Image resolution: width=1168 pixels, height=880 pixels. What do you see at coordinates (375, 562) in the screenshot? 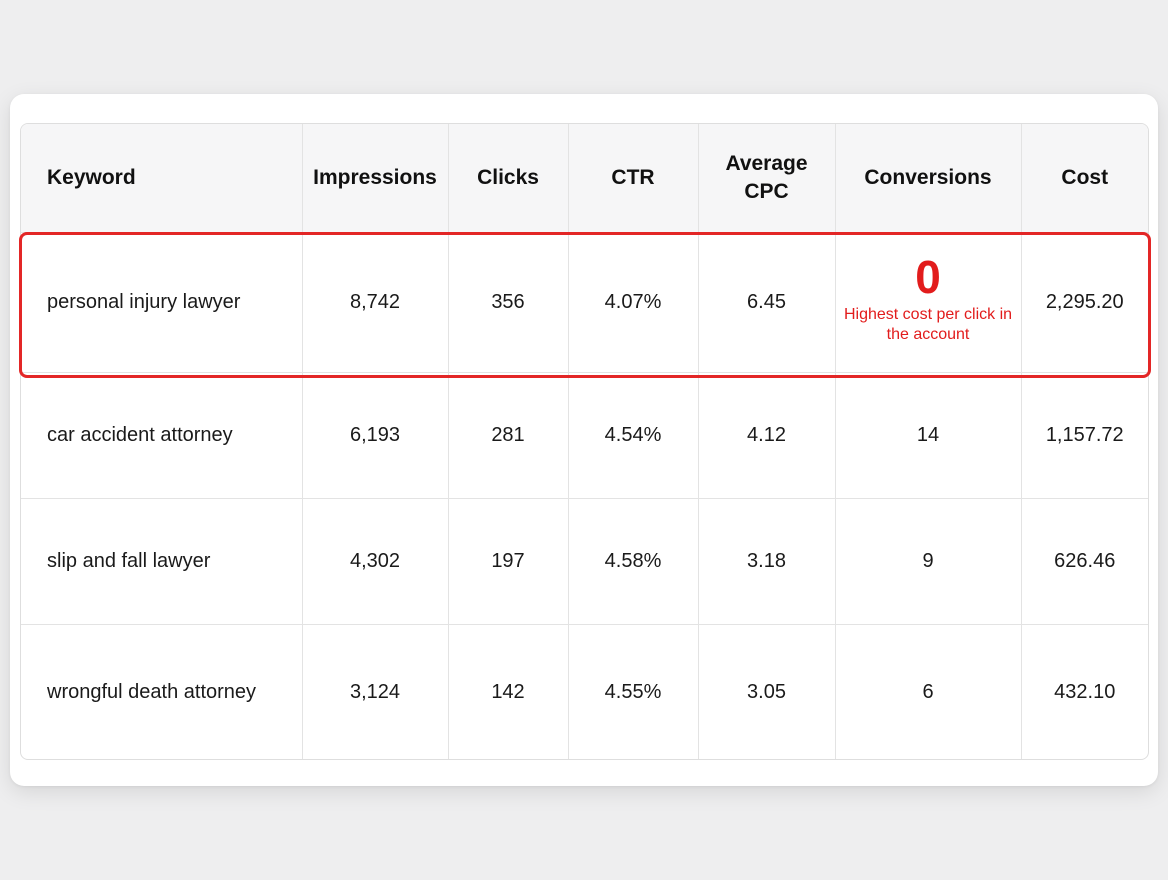
I see `impressions-cell: 4,302` at bounding box center [375, 562].